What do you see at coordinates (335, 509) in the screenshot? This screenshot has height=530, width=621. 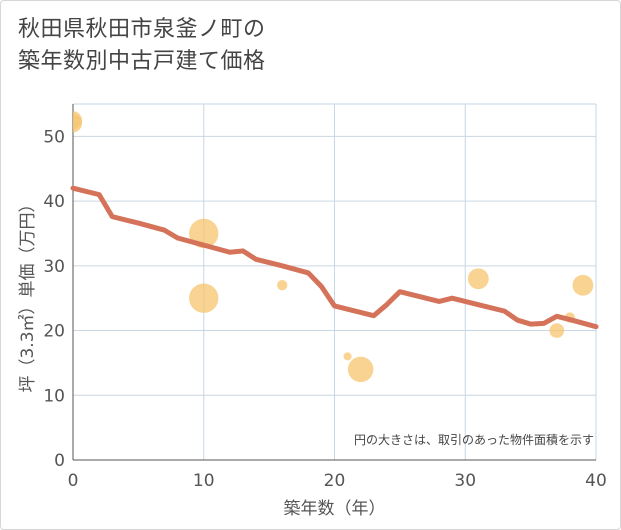 I see `x-axis-label: 築年数（年）` at bounding box center [335, 509].